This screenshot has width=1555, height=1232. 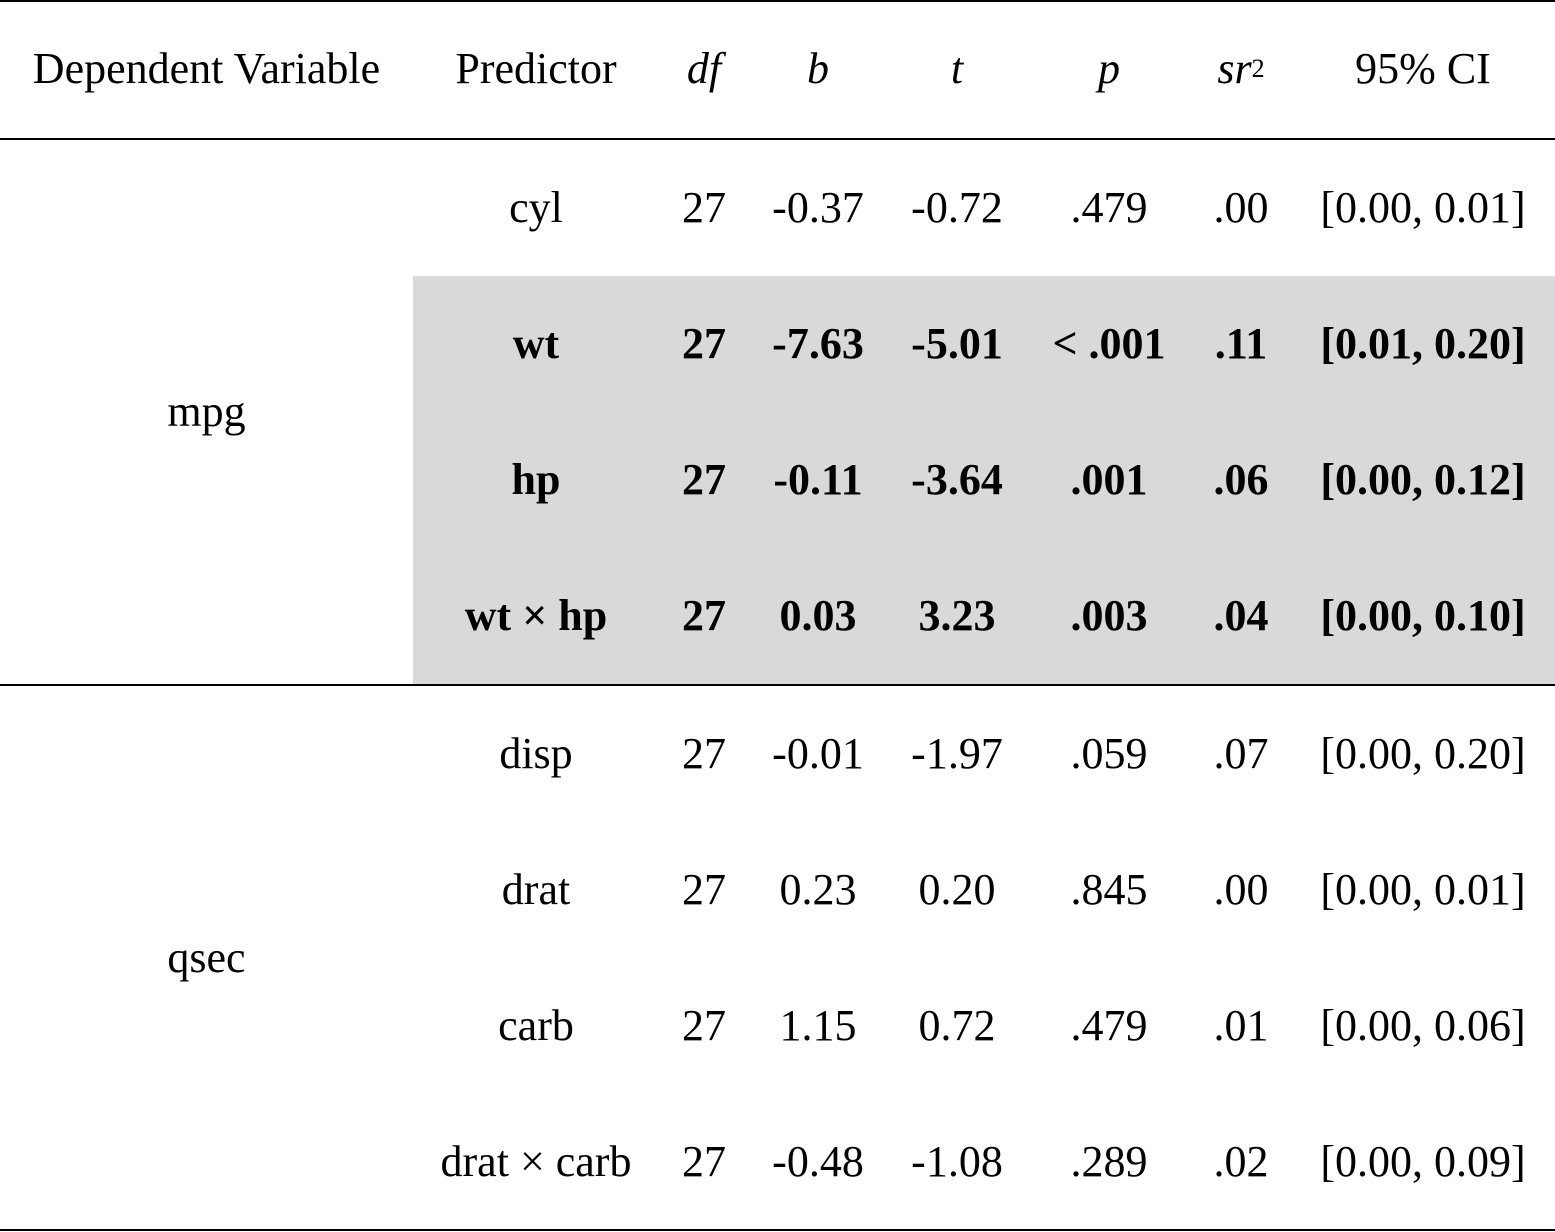 What do you see at coordinates (1241, 479) in the screenshot?
I see `cell-sr2: .06` at bounding box center [1241, 479].